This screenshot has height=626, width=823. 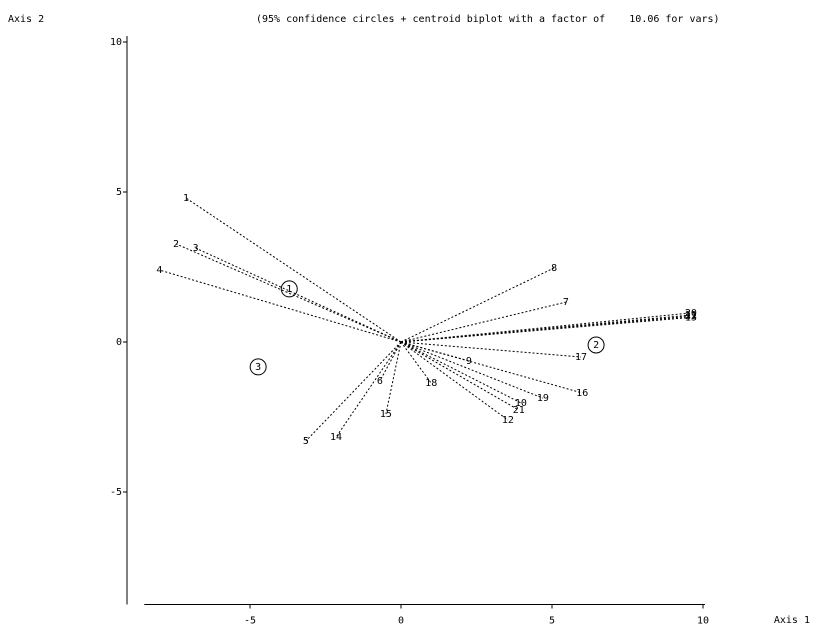 What do you see at coordinates (521, 403) in the screenshot?
I see `variable-label: 10` at bounding box center [521, 403].